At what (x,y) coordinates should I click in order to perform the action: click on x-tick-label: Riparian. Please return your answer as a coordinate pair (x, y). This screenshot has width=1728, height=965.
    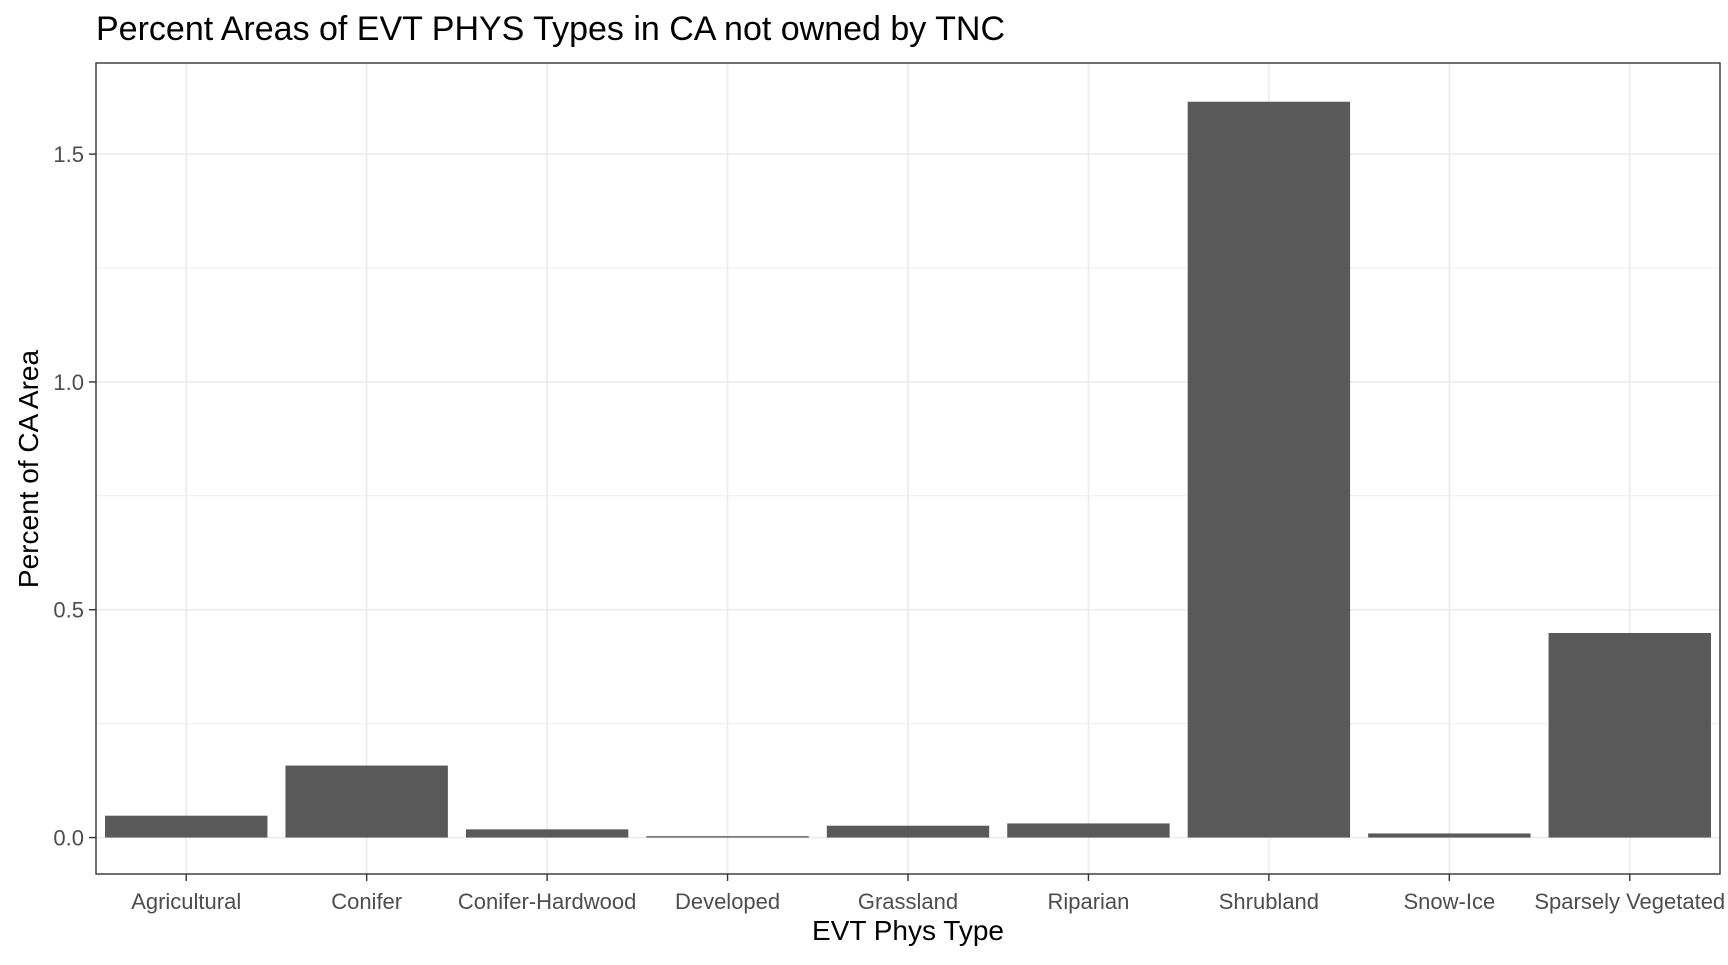
    Looking at the image, I should click on (1088, 901).